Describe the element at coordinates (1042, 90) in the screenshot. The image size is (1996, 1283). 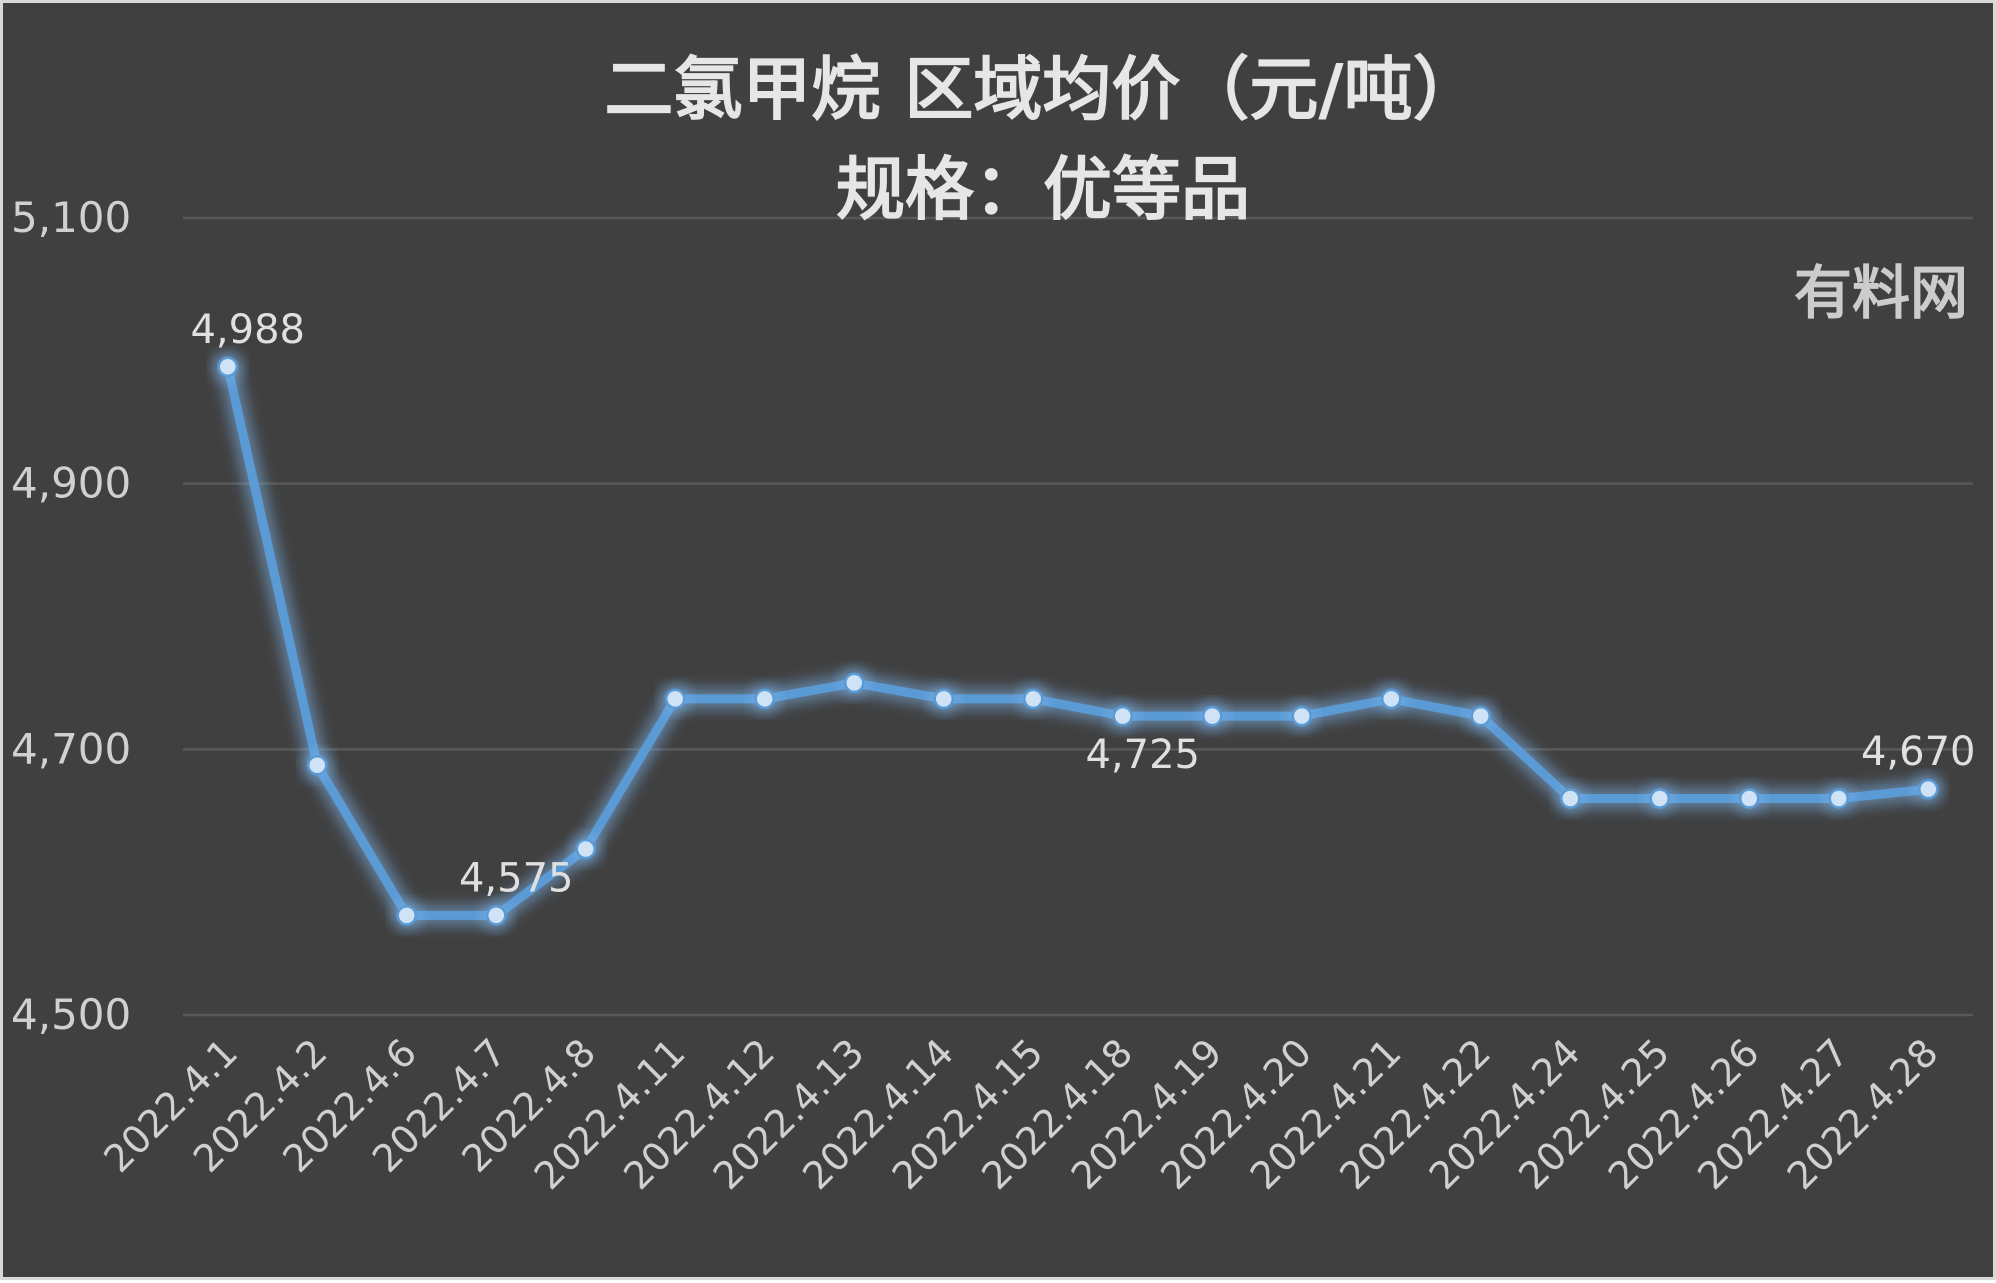
I see `chart-title: 二氯甲烷 区域均价（元/吨）` at that location.